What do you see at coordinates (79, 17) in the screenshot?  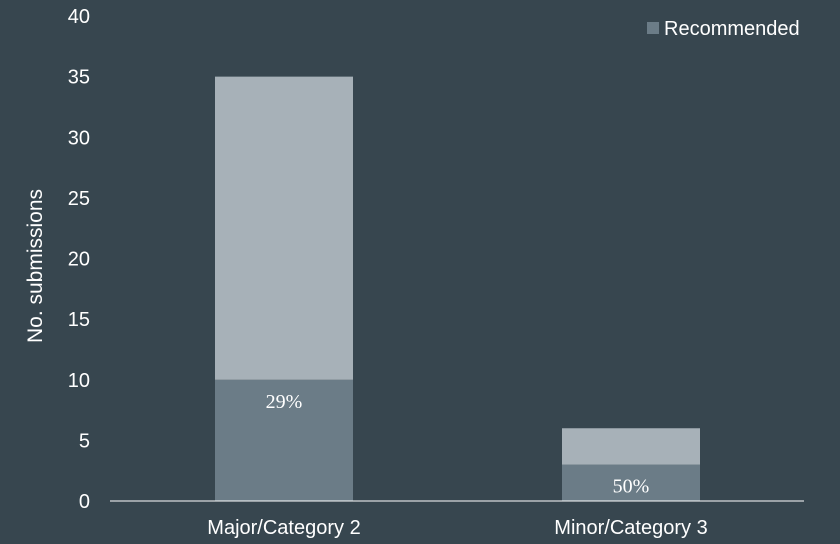 I see `y-tick-label: 40` at bounding box center [79, 17].